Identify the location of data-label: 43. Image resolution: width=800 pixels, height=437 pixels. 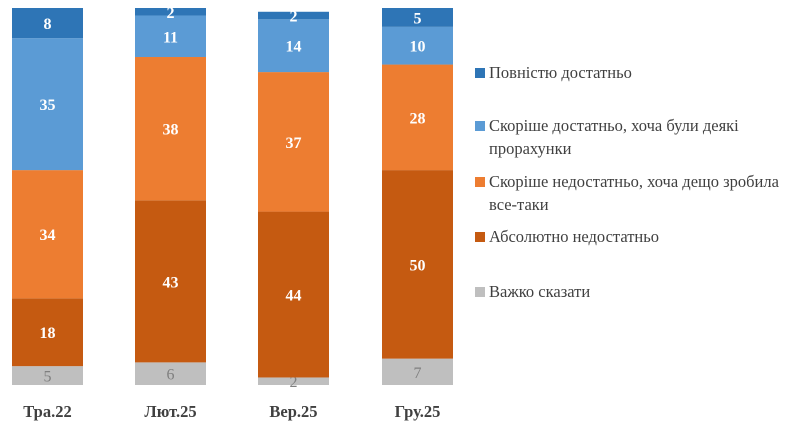
(171, 282).